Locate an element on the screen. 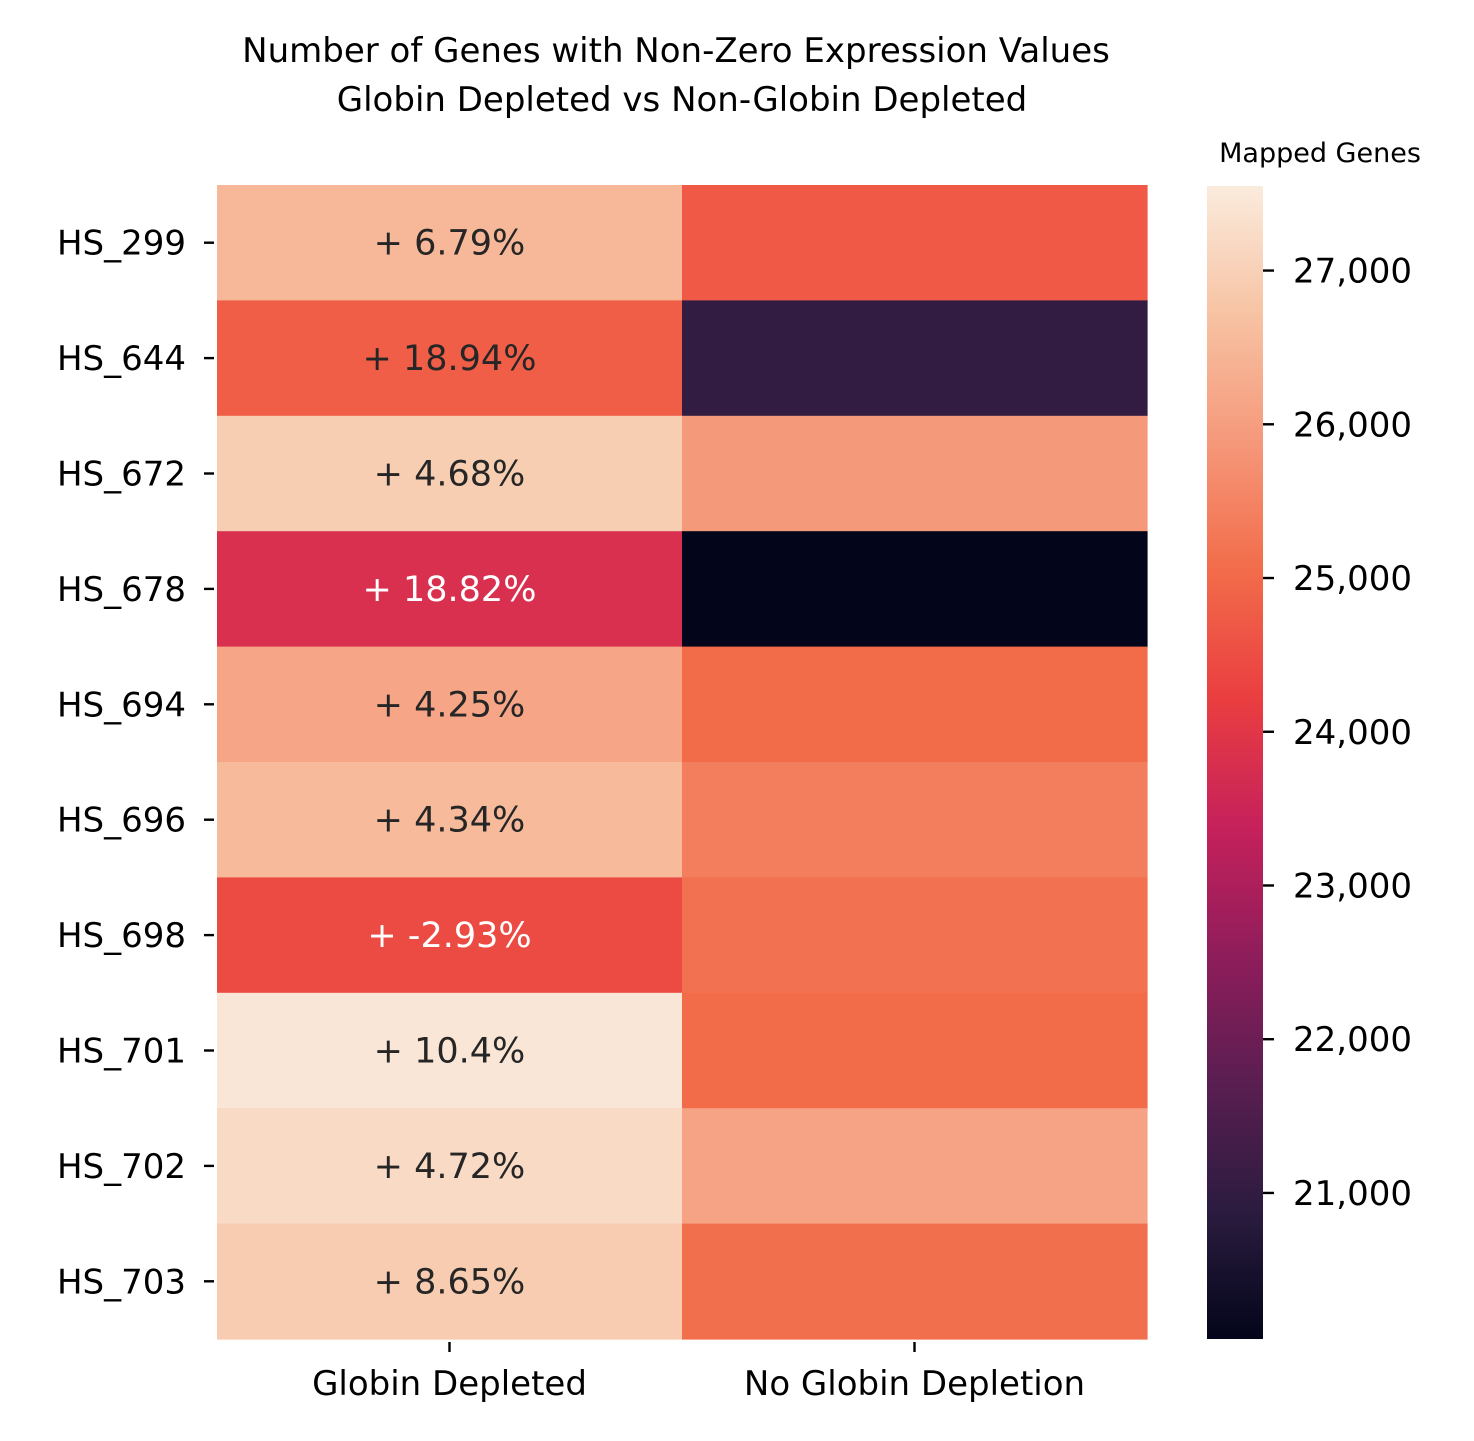 The image size is (1474, 1441). y-tick-label: HS_696 is located at coordinates (121, 821).